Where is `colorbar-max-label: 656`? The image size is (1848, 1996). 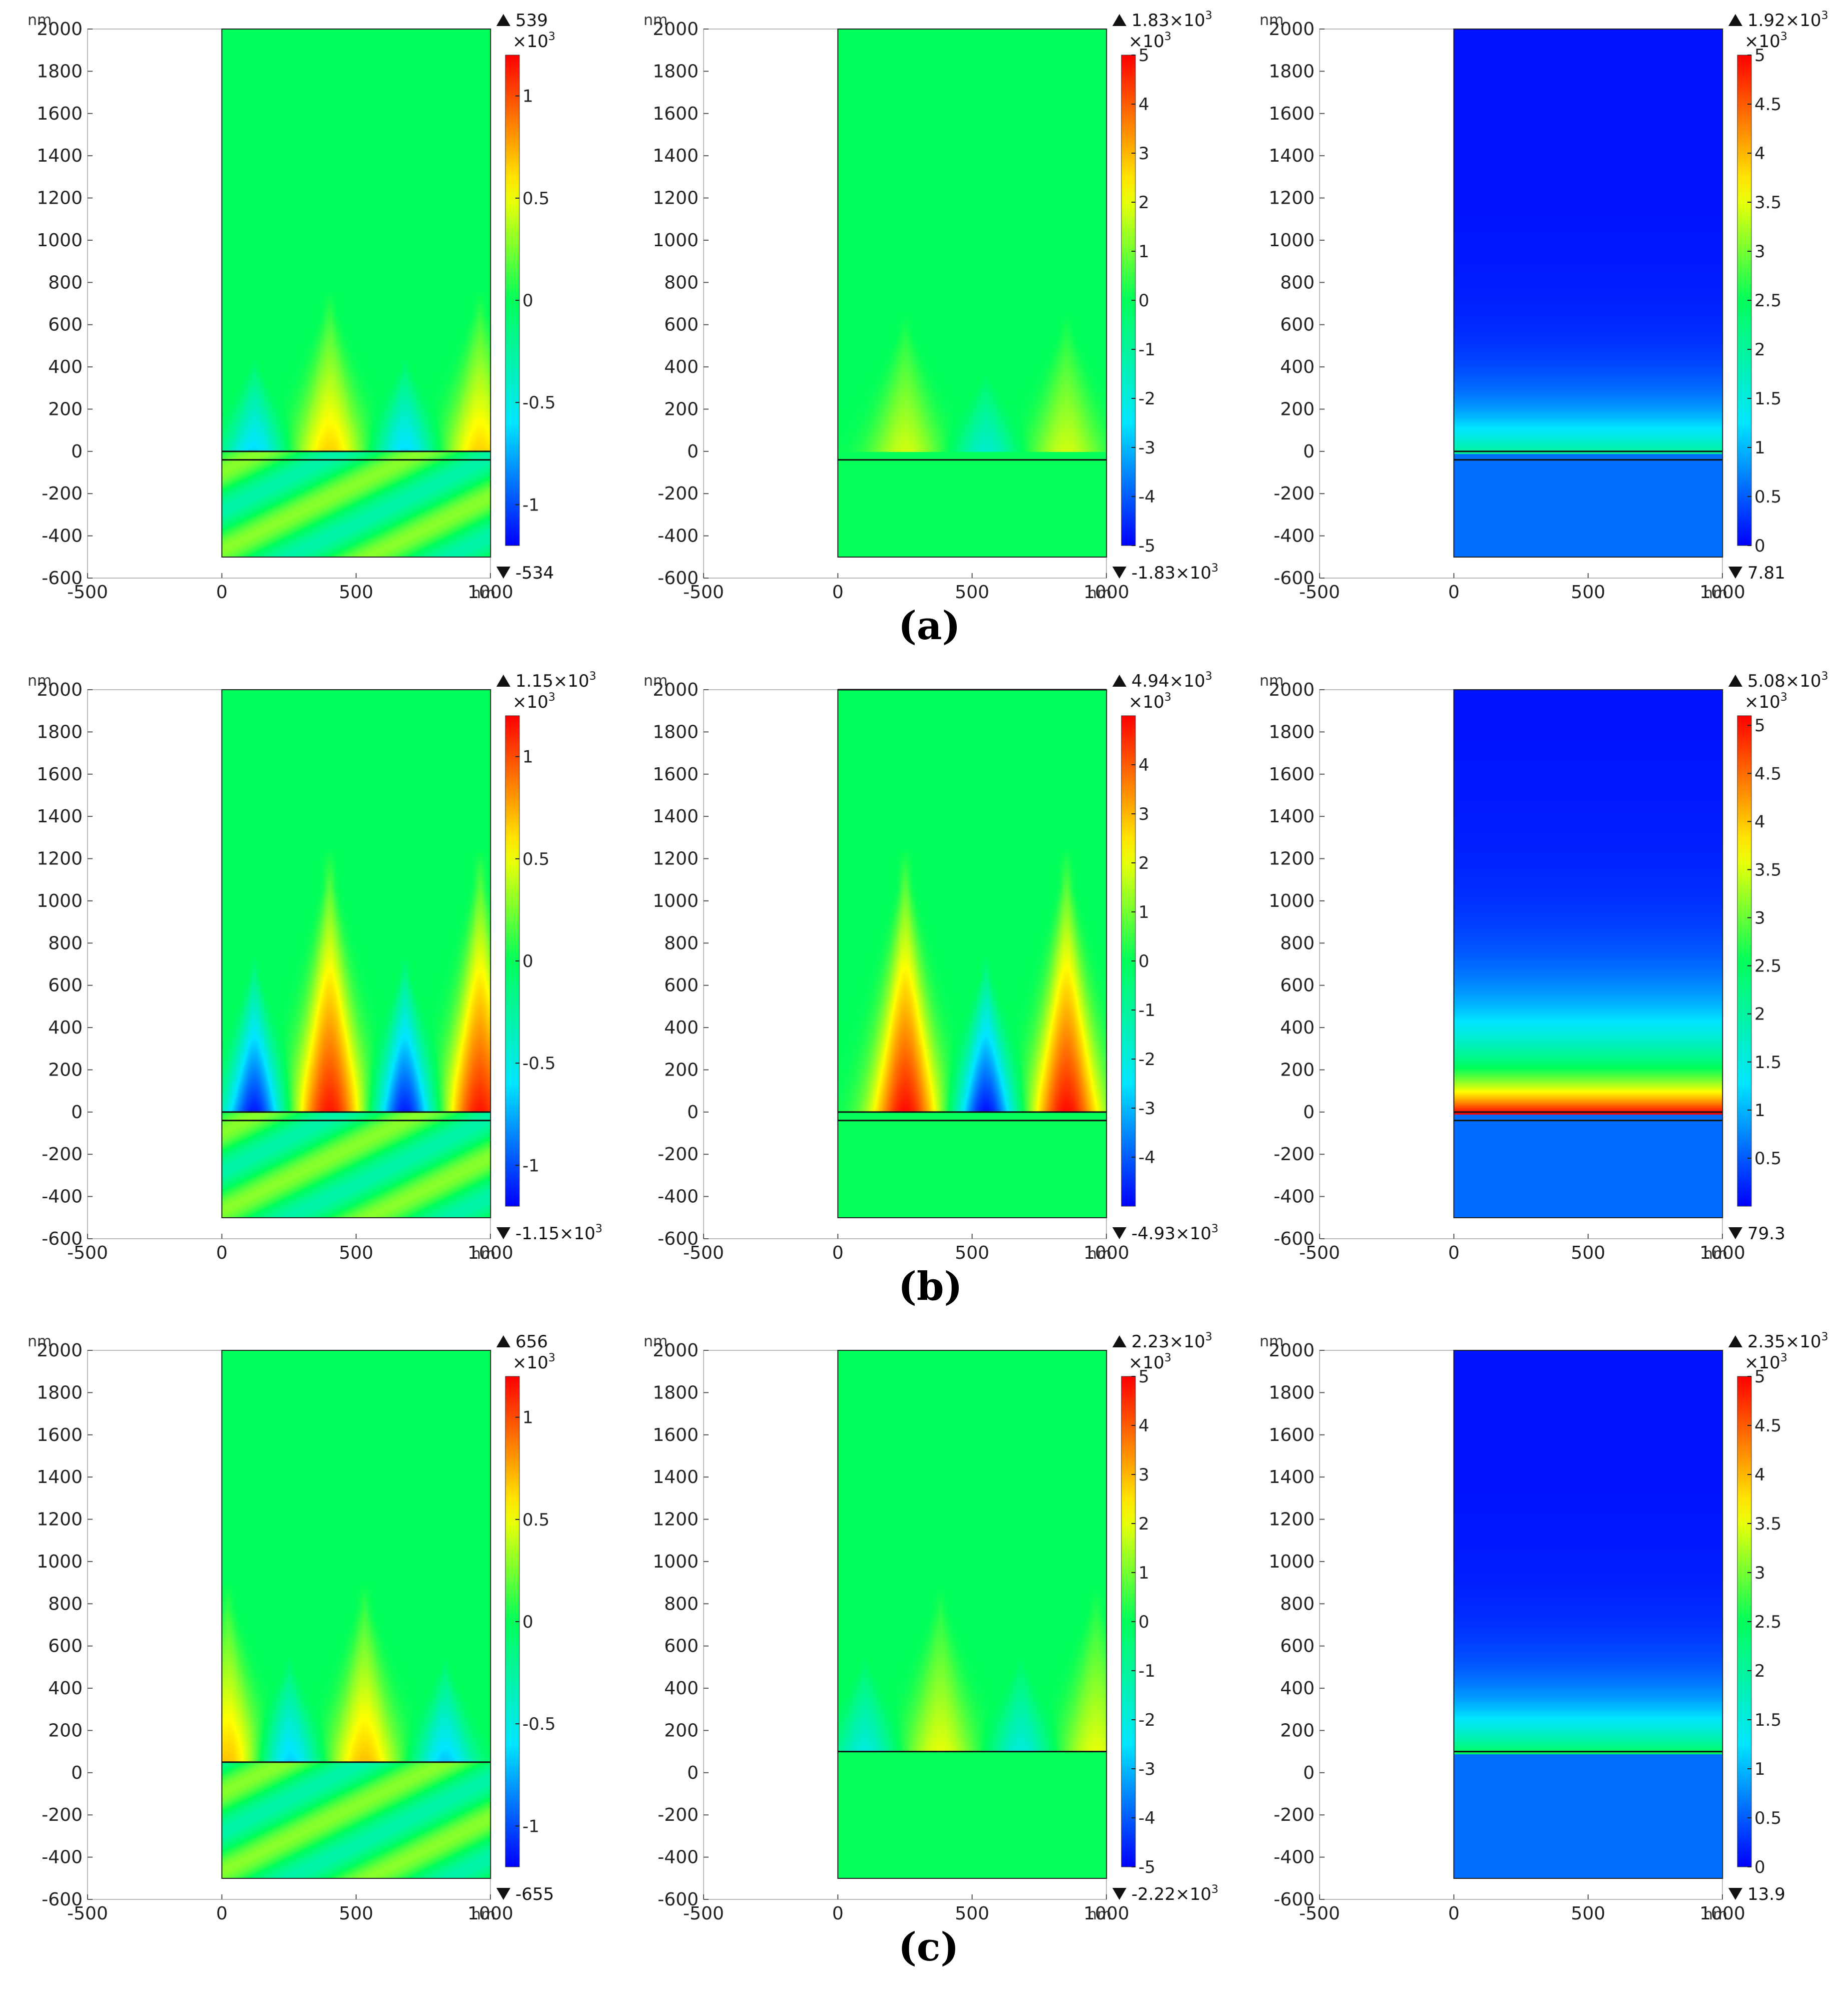 colorbar-max-label: 656 is located at coordinates (532, 1342).